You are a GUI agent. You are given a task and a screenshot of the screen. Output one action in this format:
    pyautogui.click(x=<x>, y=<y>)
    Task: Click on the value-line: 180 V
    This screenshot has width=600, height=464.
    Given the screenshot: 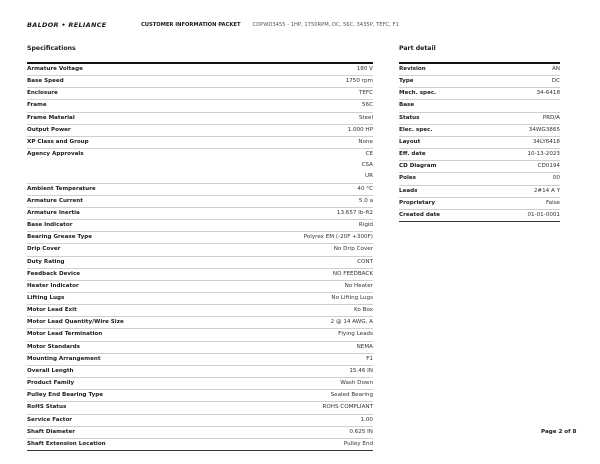 What is the action you would take?
    pyautogui.click(x=364, y=69)
    